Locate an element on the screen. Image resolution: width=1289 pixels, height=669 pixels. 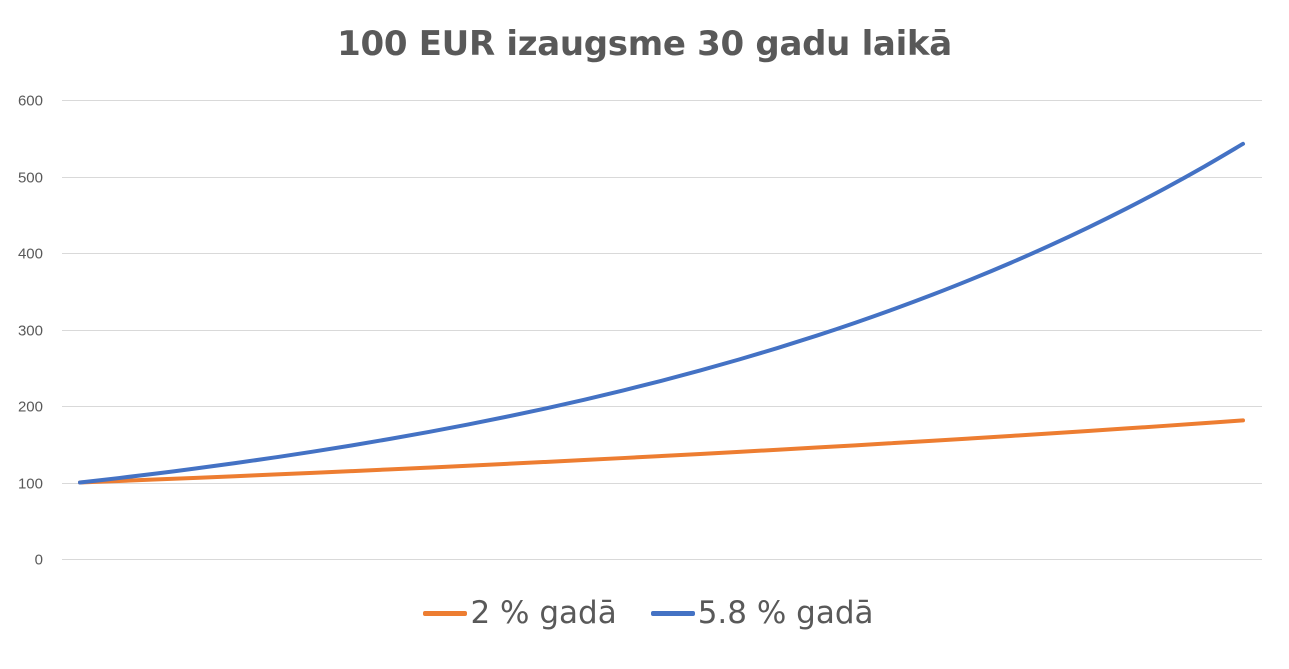
y-tick-label-500: 500 is located at coordinates (30, 178).